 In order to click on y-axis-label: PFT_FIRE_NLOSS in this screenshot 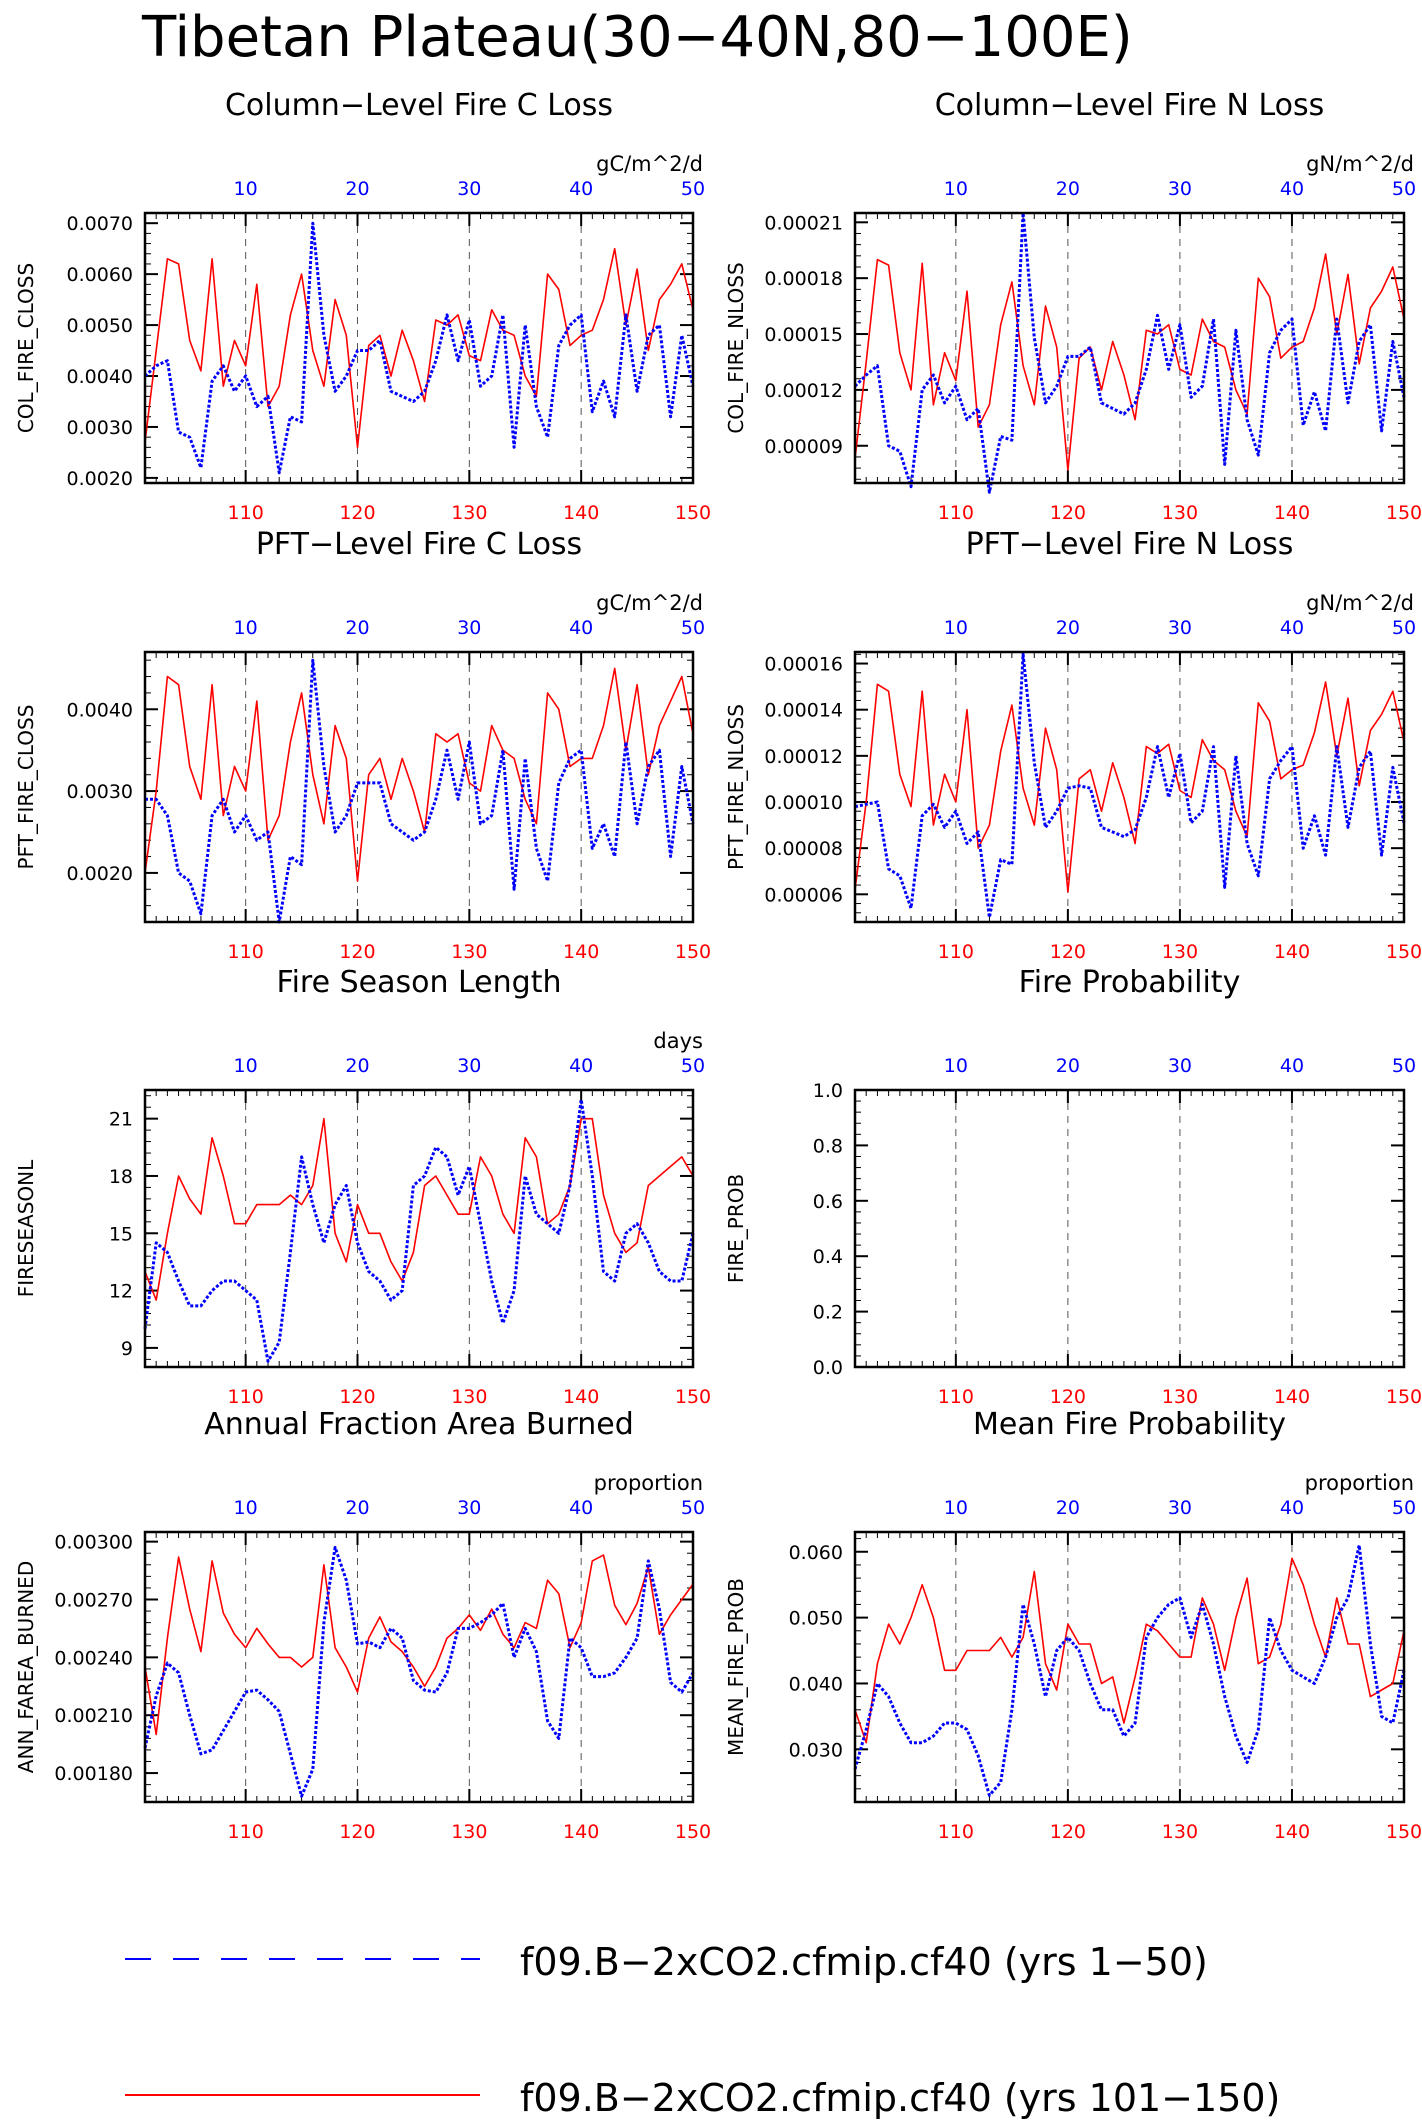, I will do `click(736, 787)`.